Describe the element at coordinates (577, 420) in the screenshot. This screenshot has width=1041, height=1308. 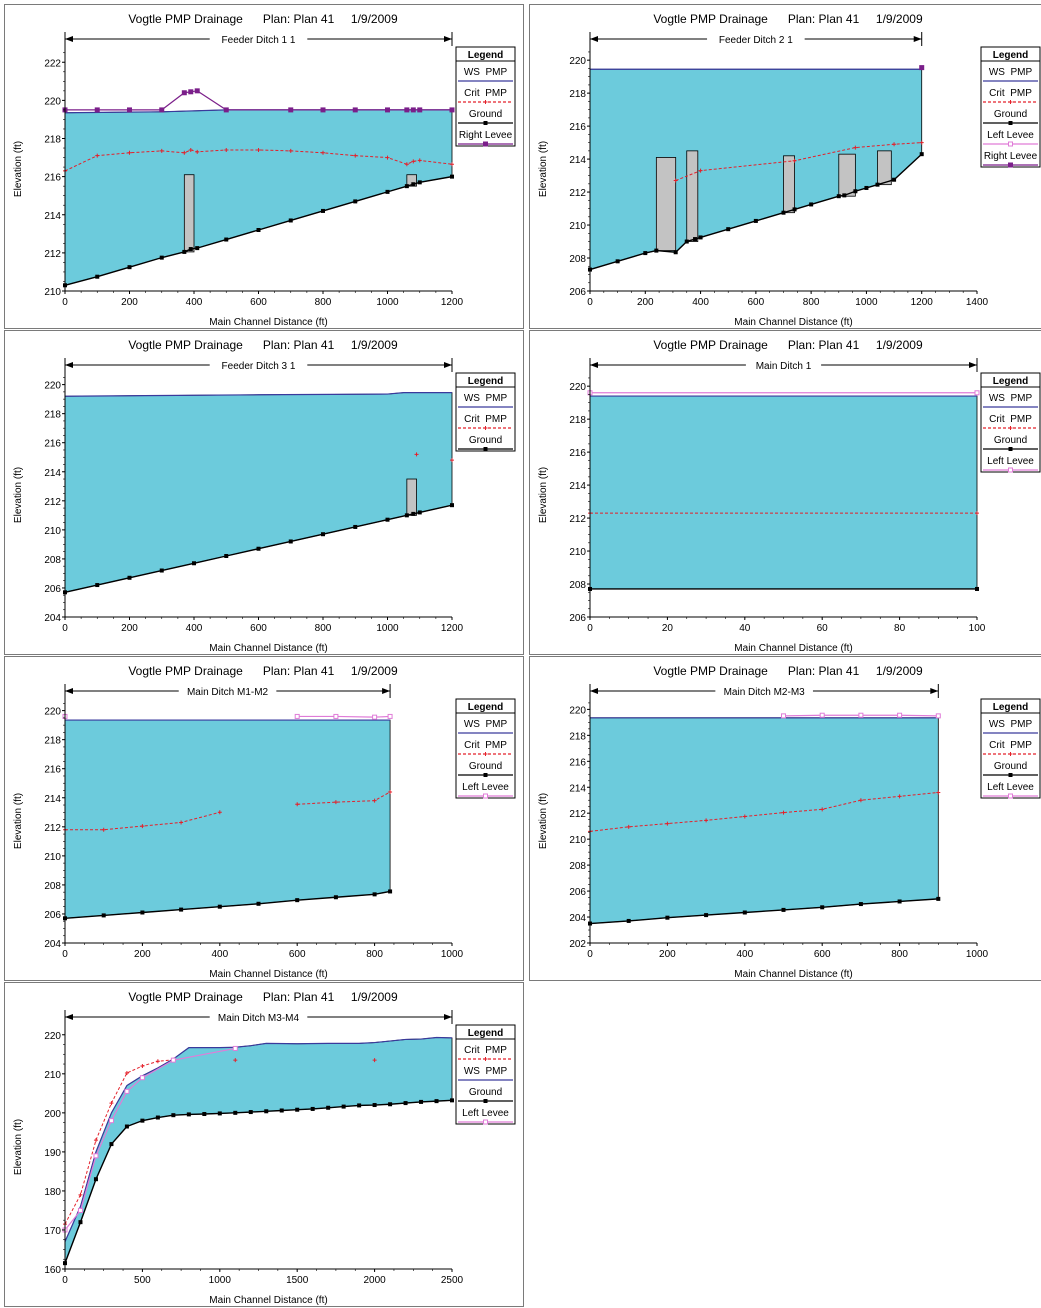
I see `y-tick-label: 218` at that location.